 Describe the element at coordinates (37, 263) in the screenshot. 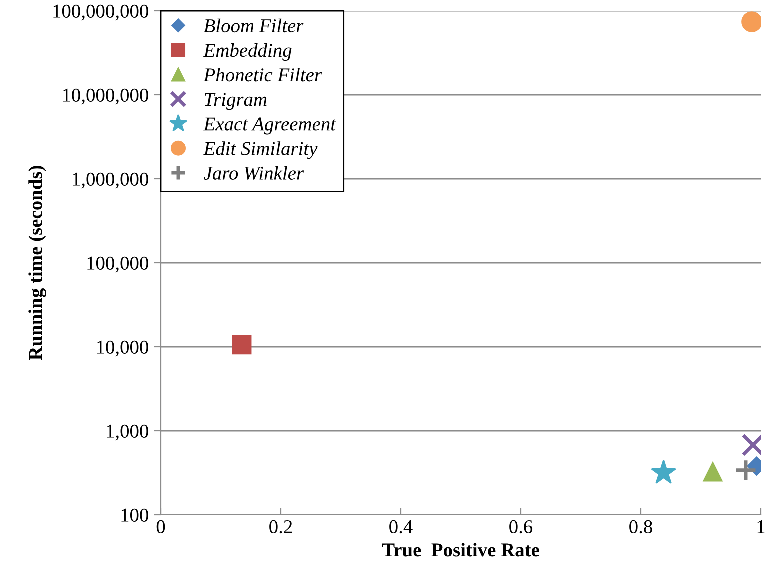

I see `y-axis-title: Running time (seconds)` at that location.